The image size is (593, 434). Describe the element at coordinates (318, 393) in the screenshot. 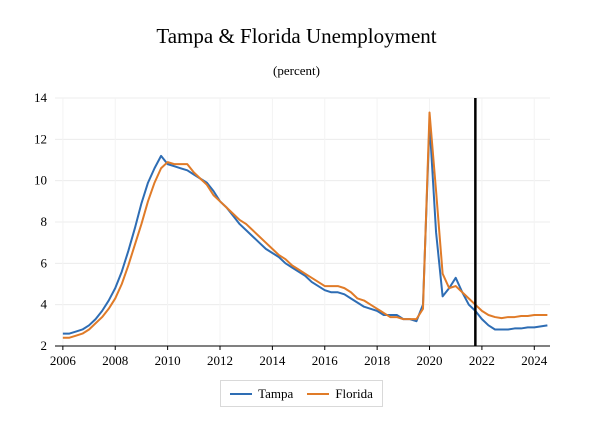

I see `legend-swatch-florida` at that location.